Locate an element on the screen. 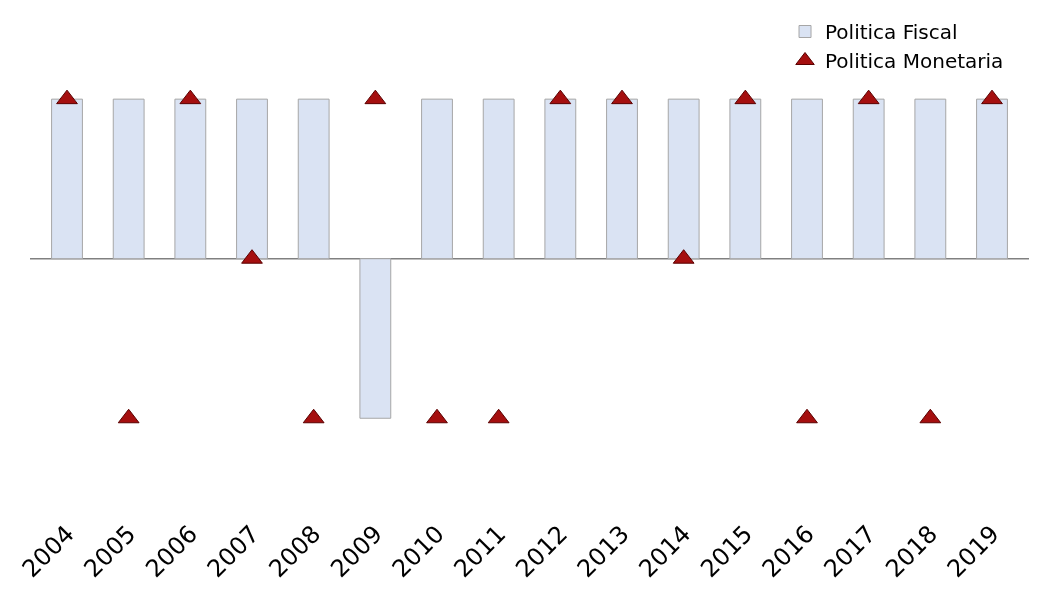  legend-label: Politica Monetaria is located at coordinates (914, 61).